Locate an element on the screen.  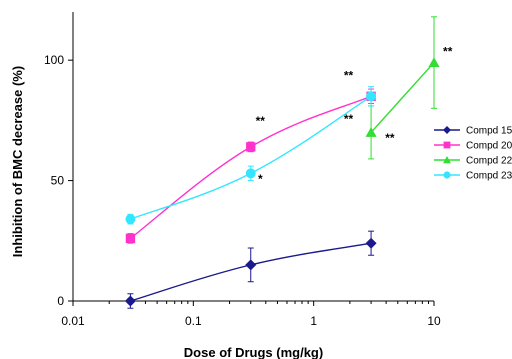
legend-item: Compd 15 is located at coordinates (473, 131).